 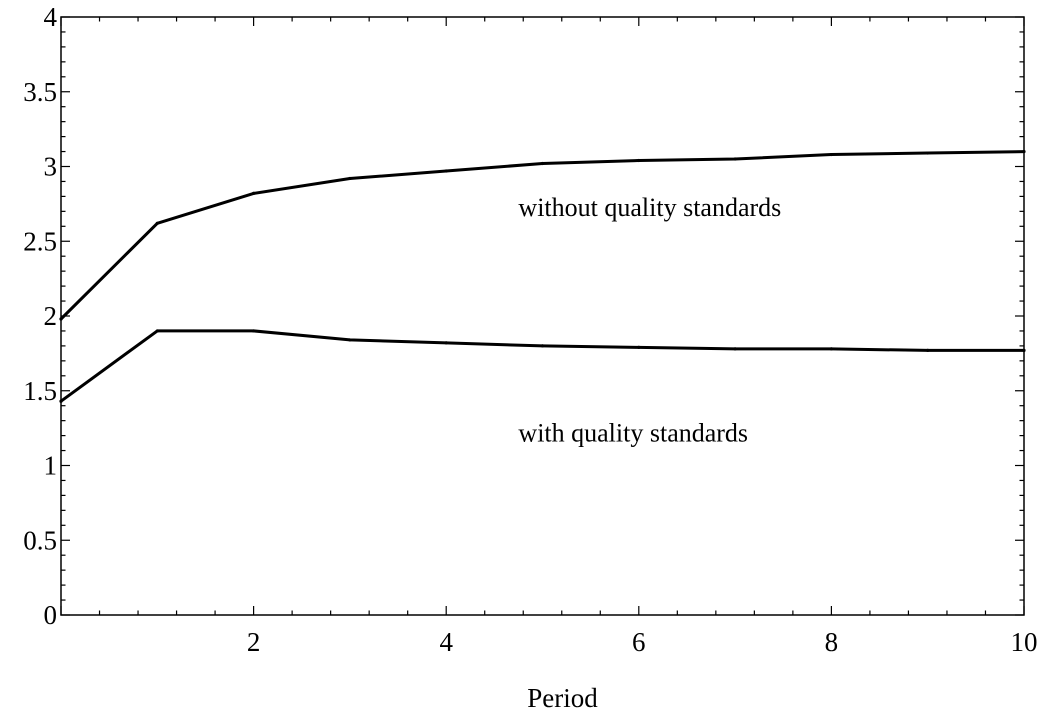 What do you see at coordinates (51, 167) in the screenshot?
I see `y-tick-label: 3` at bounding box center [51, 167].